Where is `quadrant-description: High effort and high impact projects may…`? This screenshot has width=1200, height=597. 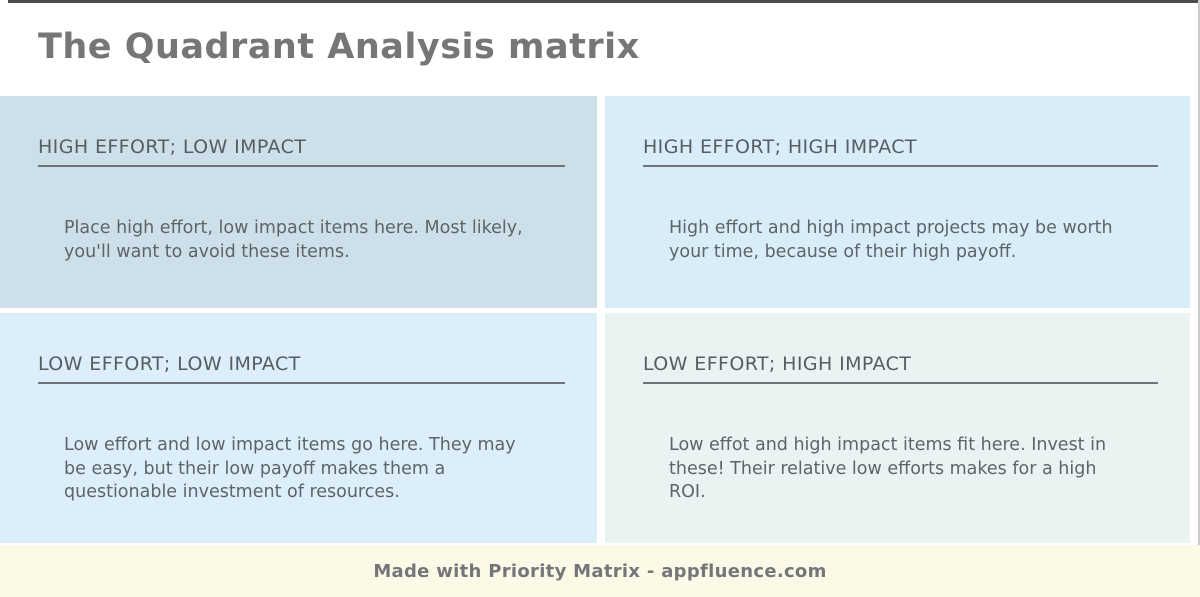
quadrant-description: High effort and high impact projects may… is located at coordinates (891, 240).